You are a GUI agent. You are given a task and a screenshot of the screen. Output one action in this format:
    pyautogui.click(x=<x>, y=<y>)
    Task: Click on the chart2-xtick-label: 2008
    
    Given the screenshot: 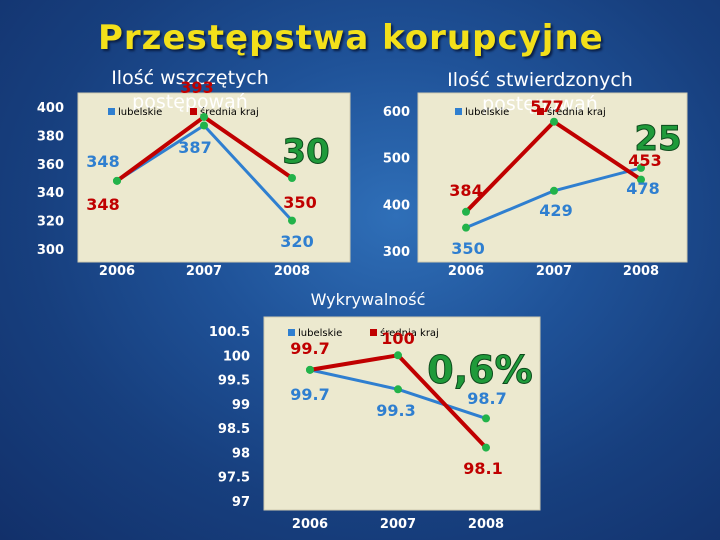 What is the action you would take?
    pyautogui.click(x=641, y=271)
    